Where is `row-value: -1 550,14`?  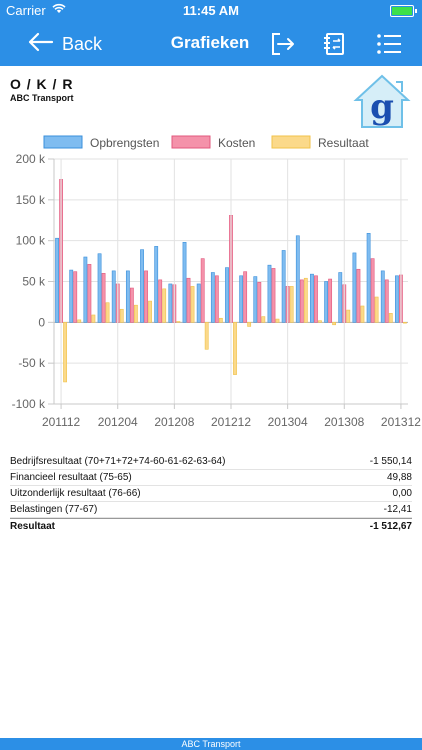
row-value: -1 550,14 is located at coordinates (390, 461).